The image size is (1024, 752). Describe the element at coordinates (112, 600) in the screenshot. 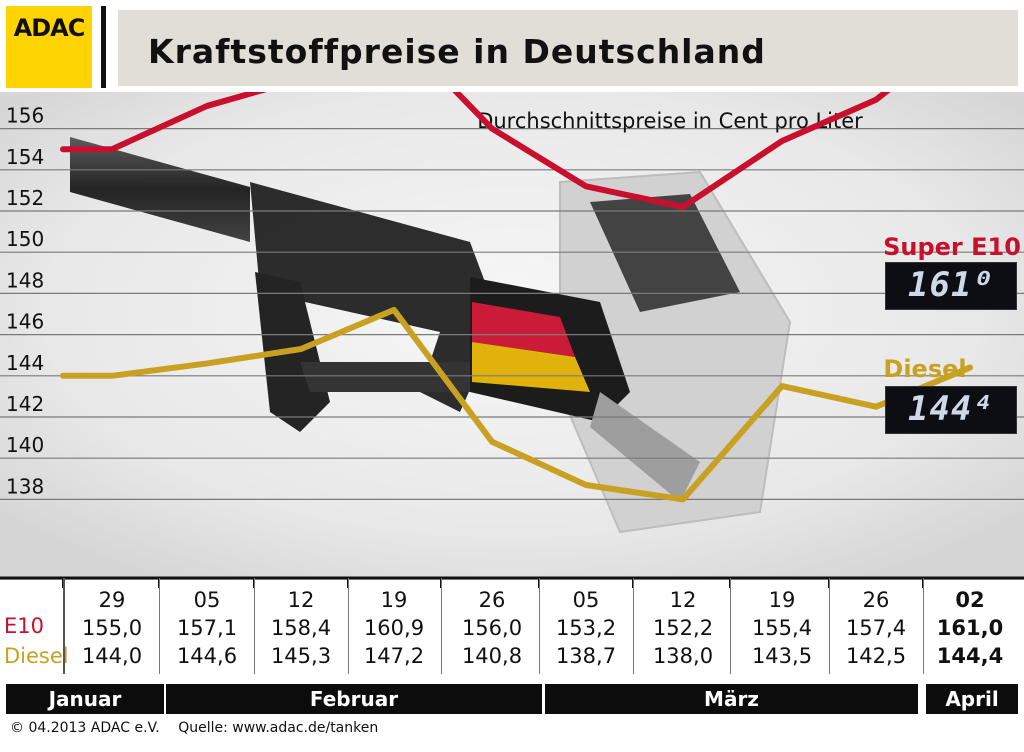

I see `table-date: 29` at that location.